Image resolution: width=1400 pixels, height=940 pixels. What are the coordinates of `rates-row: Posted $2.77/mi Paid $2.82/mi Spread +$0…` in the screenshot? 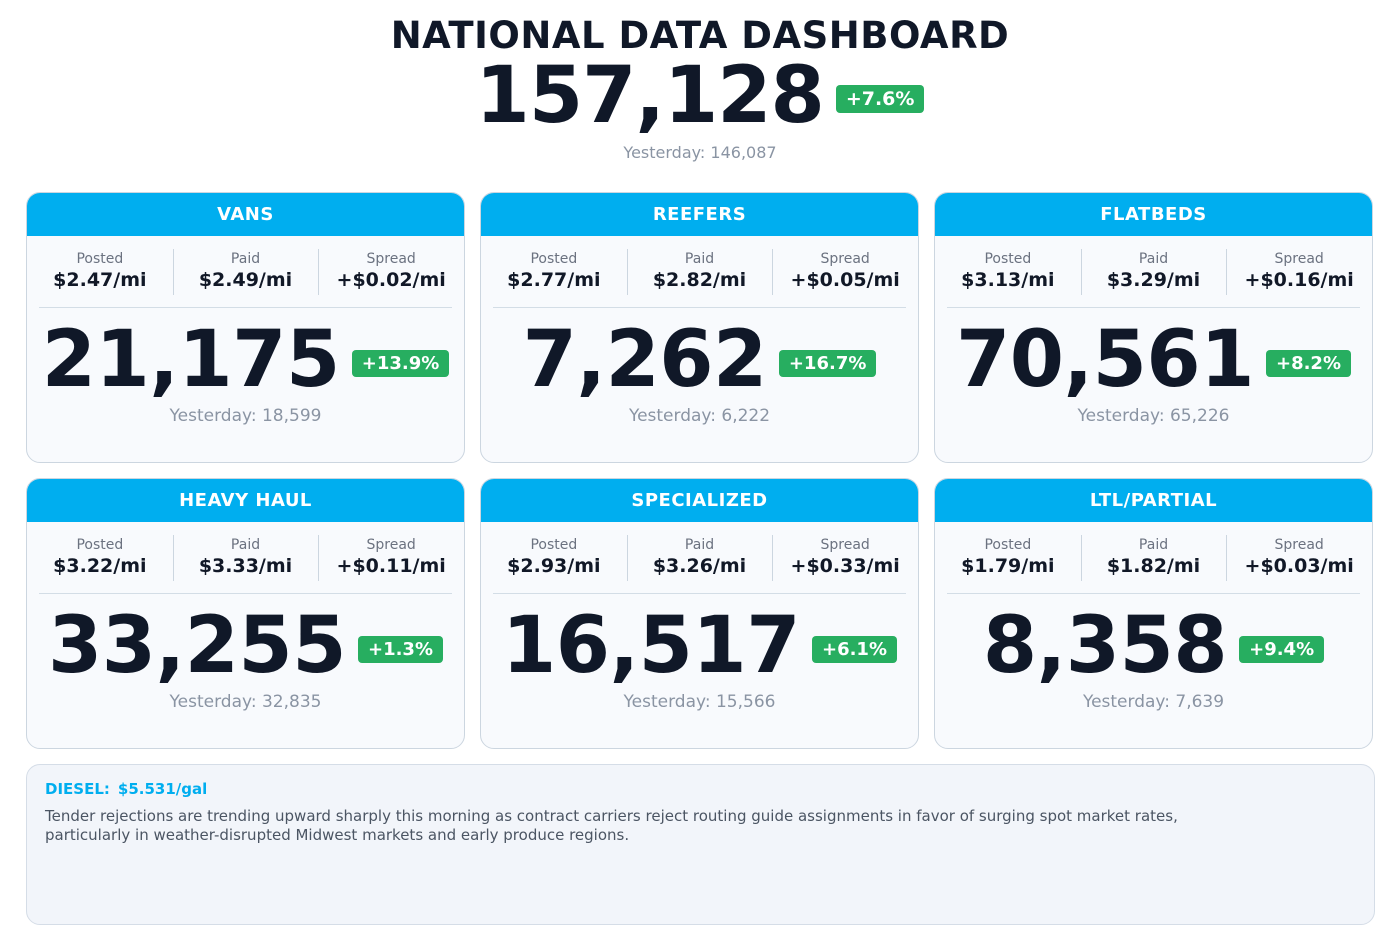 It's located at (699, 272).